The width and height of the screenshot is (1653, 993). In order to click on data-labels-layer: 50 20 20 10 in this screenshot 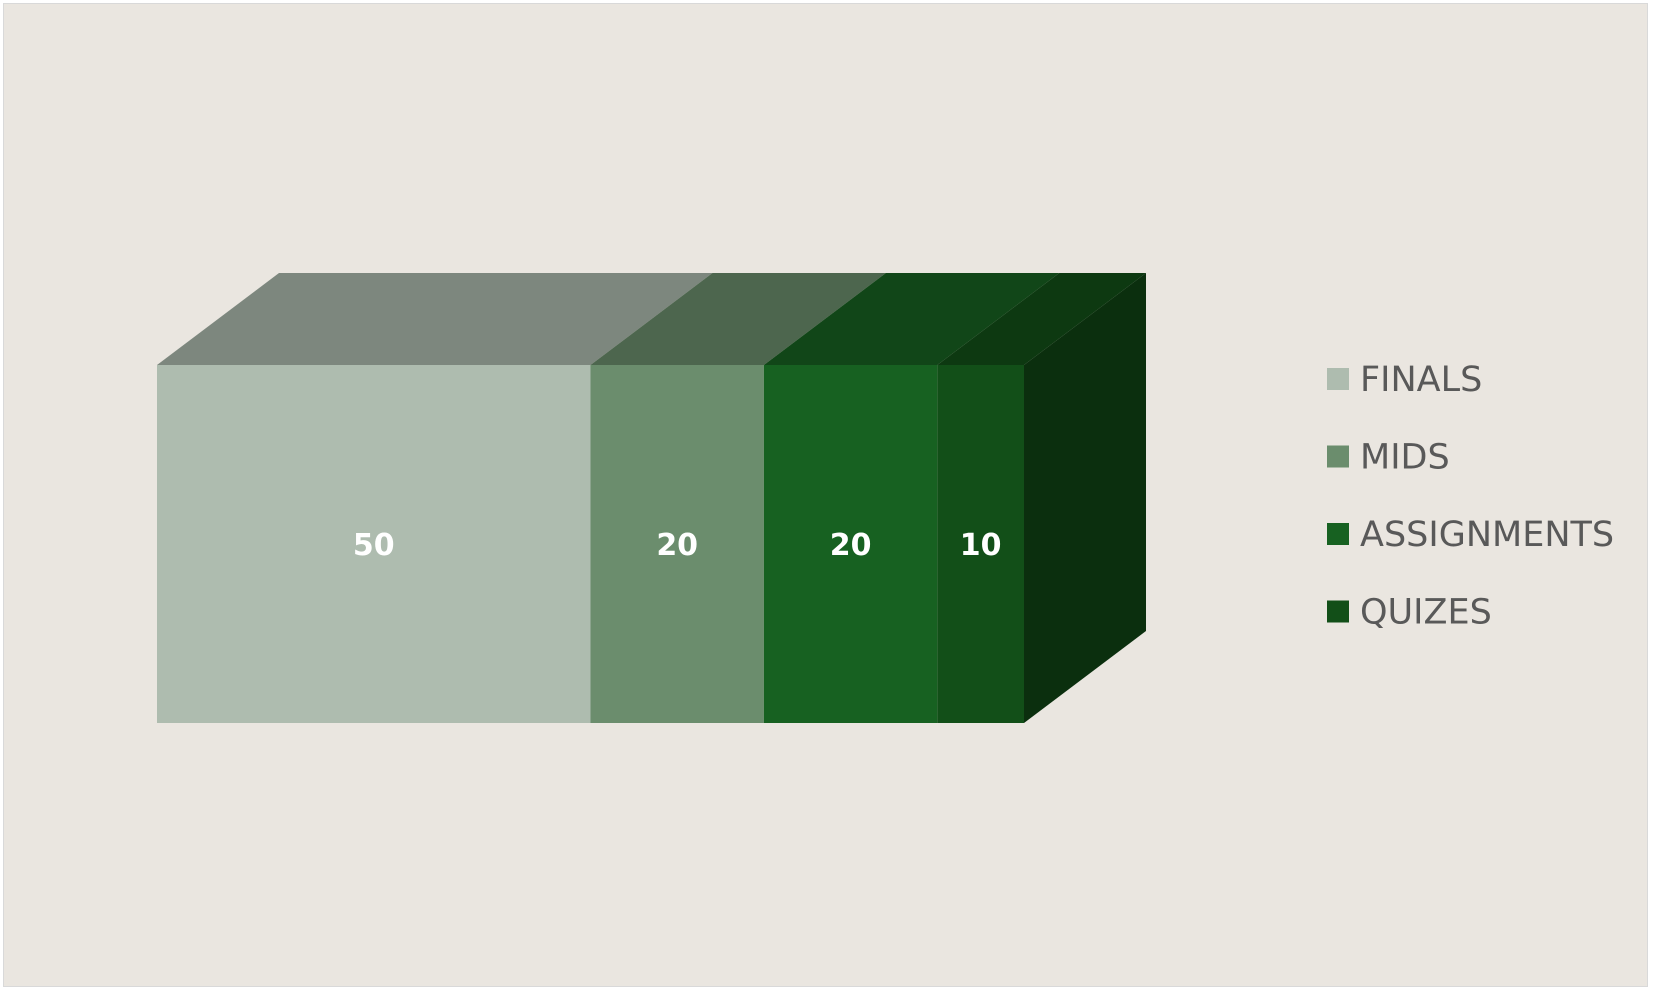, I will do `click(677, 545)`.